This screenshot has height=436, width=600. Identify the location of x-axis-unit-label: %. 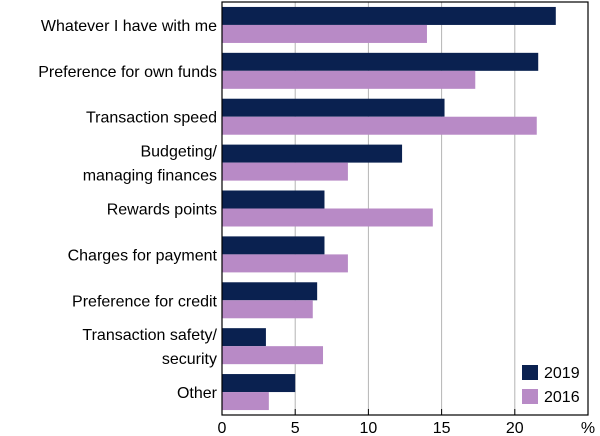
(588, 428).